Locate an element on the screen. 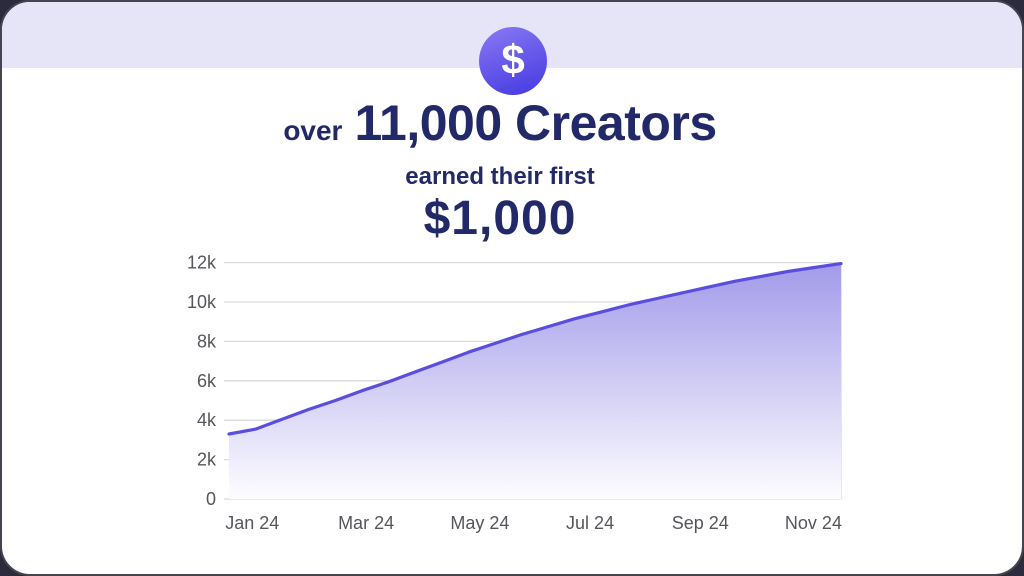 Image resolution: width=1024 pixels, height=576 pixels. dollar-icon: $ is located at coordinates (513, 59).